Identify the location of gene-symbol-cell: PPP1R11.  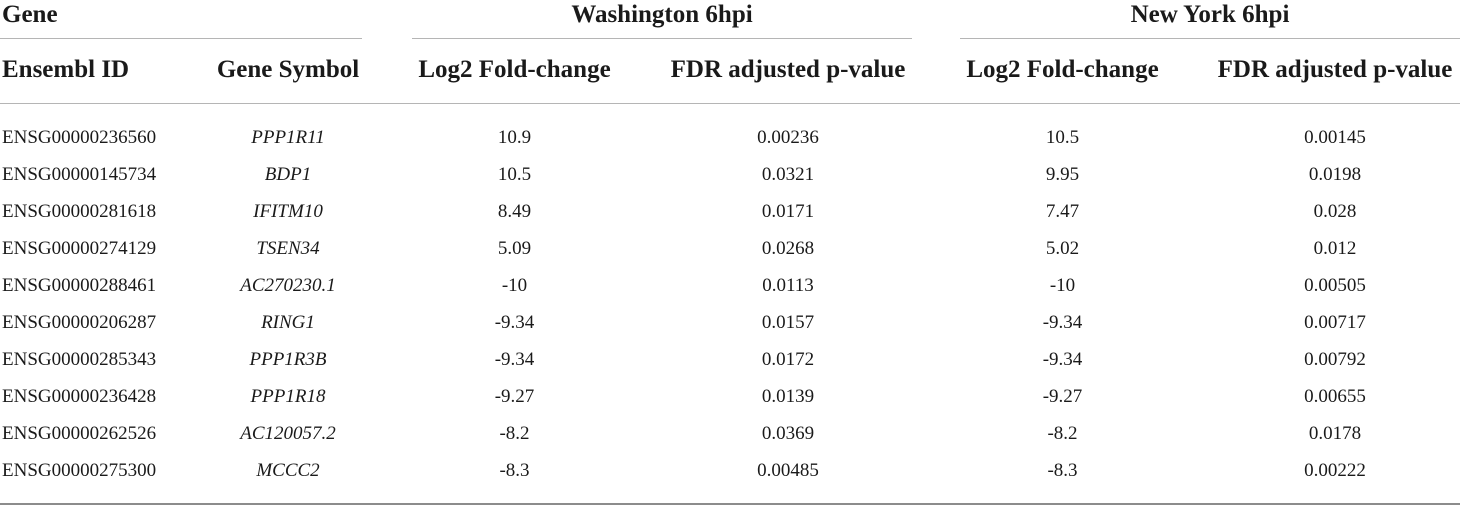
(288, 137).